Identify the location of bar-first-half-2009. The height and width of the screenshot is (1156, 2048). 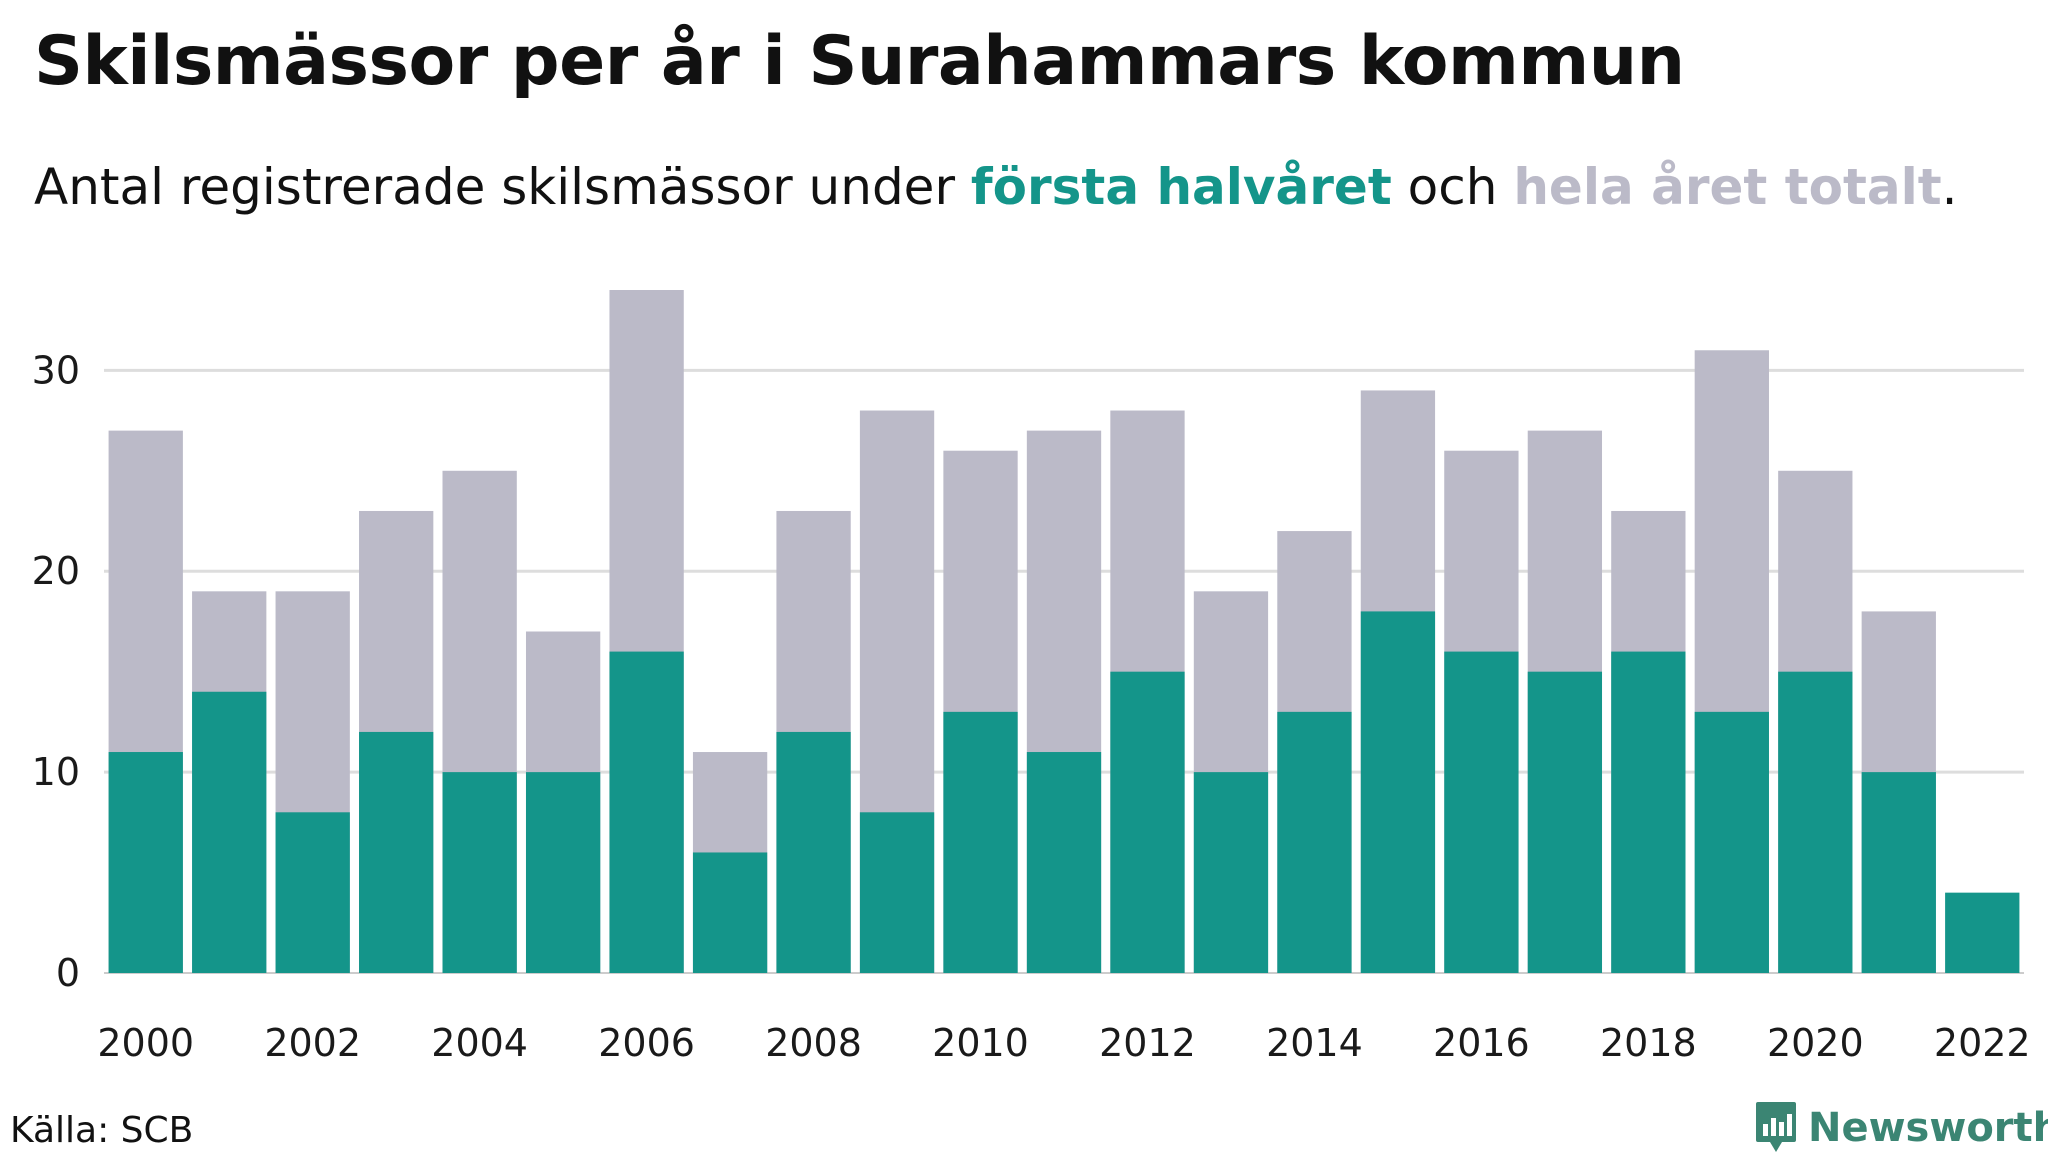
(897, 892).